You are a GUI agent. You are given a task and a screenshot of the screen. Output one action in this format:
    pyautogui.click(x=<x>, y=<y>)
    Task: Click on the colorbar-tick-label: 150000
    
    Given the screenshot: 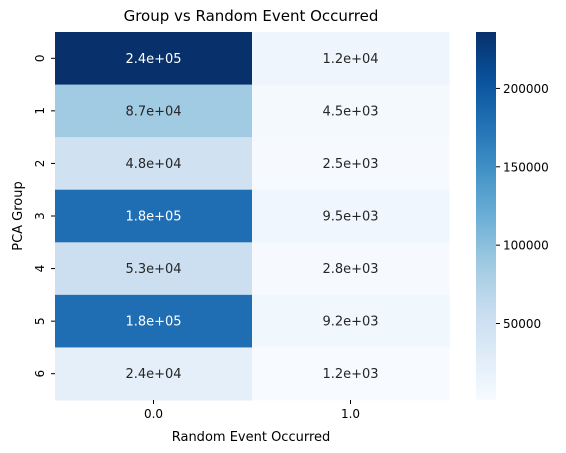 What is the action you would take?
    pyautogui.click(x=526, y=167)
    